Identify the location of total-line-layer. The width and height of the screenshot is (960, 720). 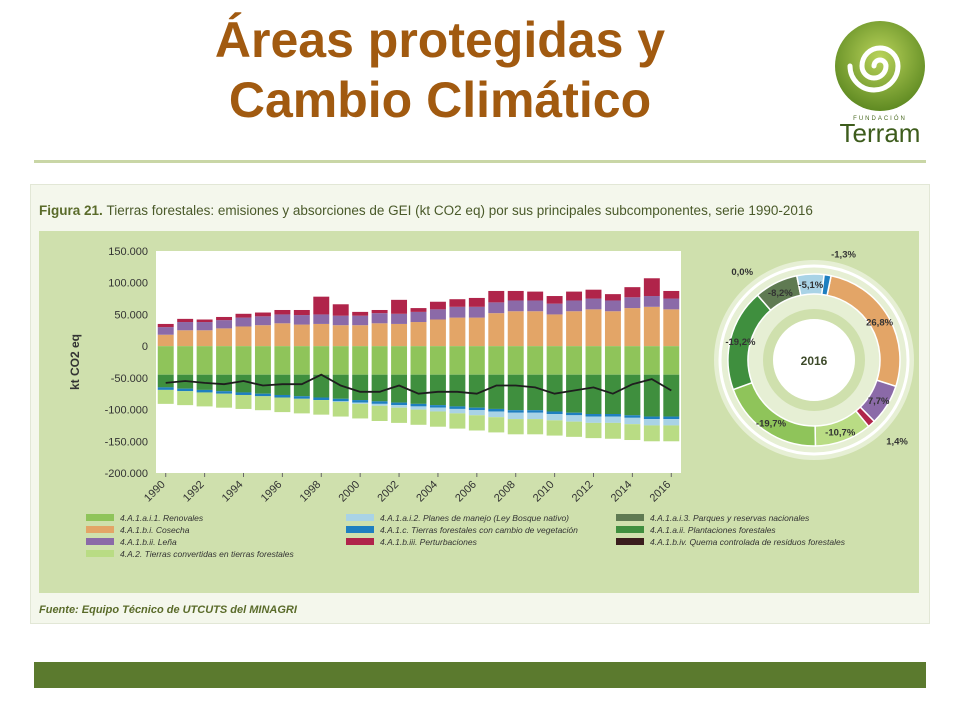
(418, 384).